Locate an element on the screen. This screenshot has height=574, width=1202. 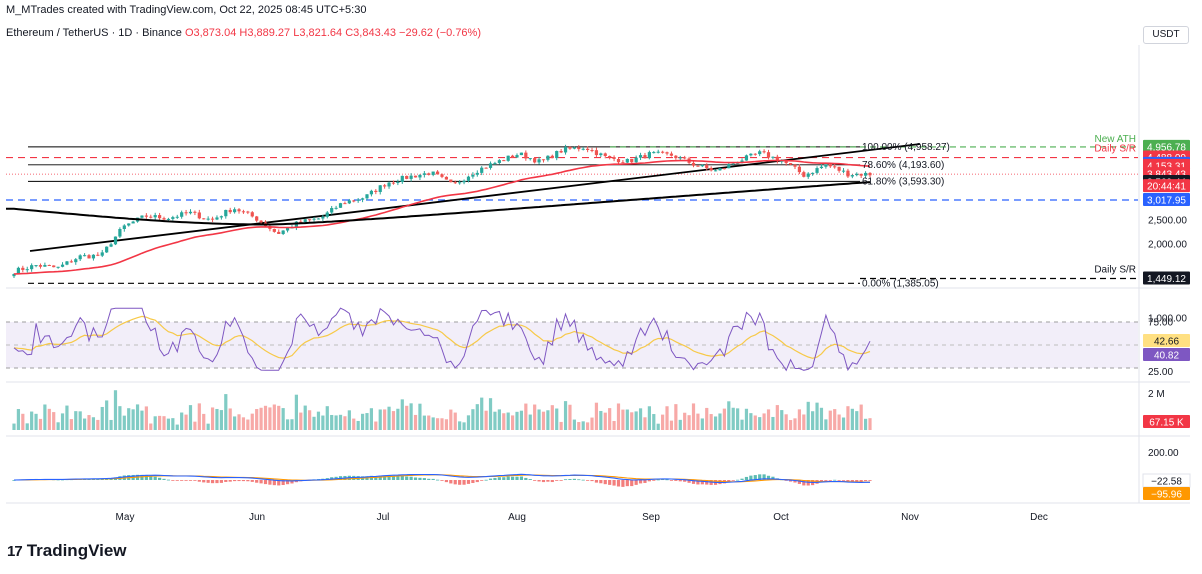
rsi-ma-value-label-bg is located at coordinates (1166, 340).